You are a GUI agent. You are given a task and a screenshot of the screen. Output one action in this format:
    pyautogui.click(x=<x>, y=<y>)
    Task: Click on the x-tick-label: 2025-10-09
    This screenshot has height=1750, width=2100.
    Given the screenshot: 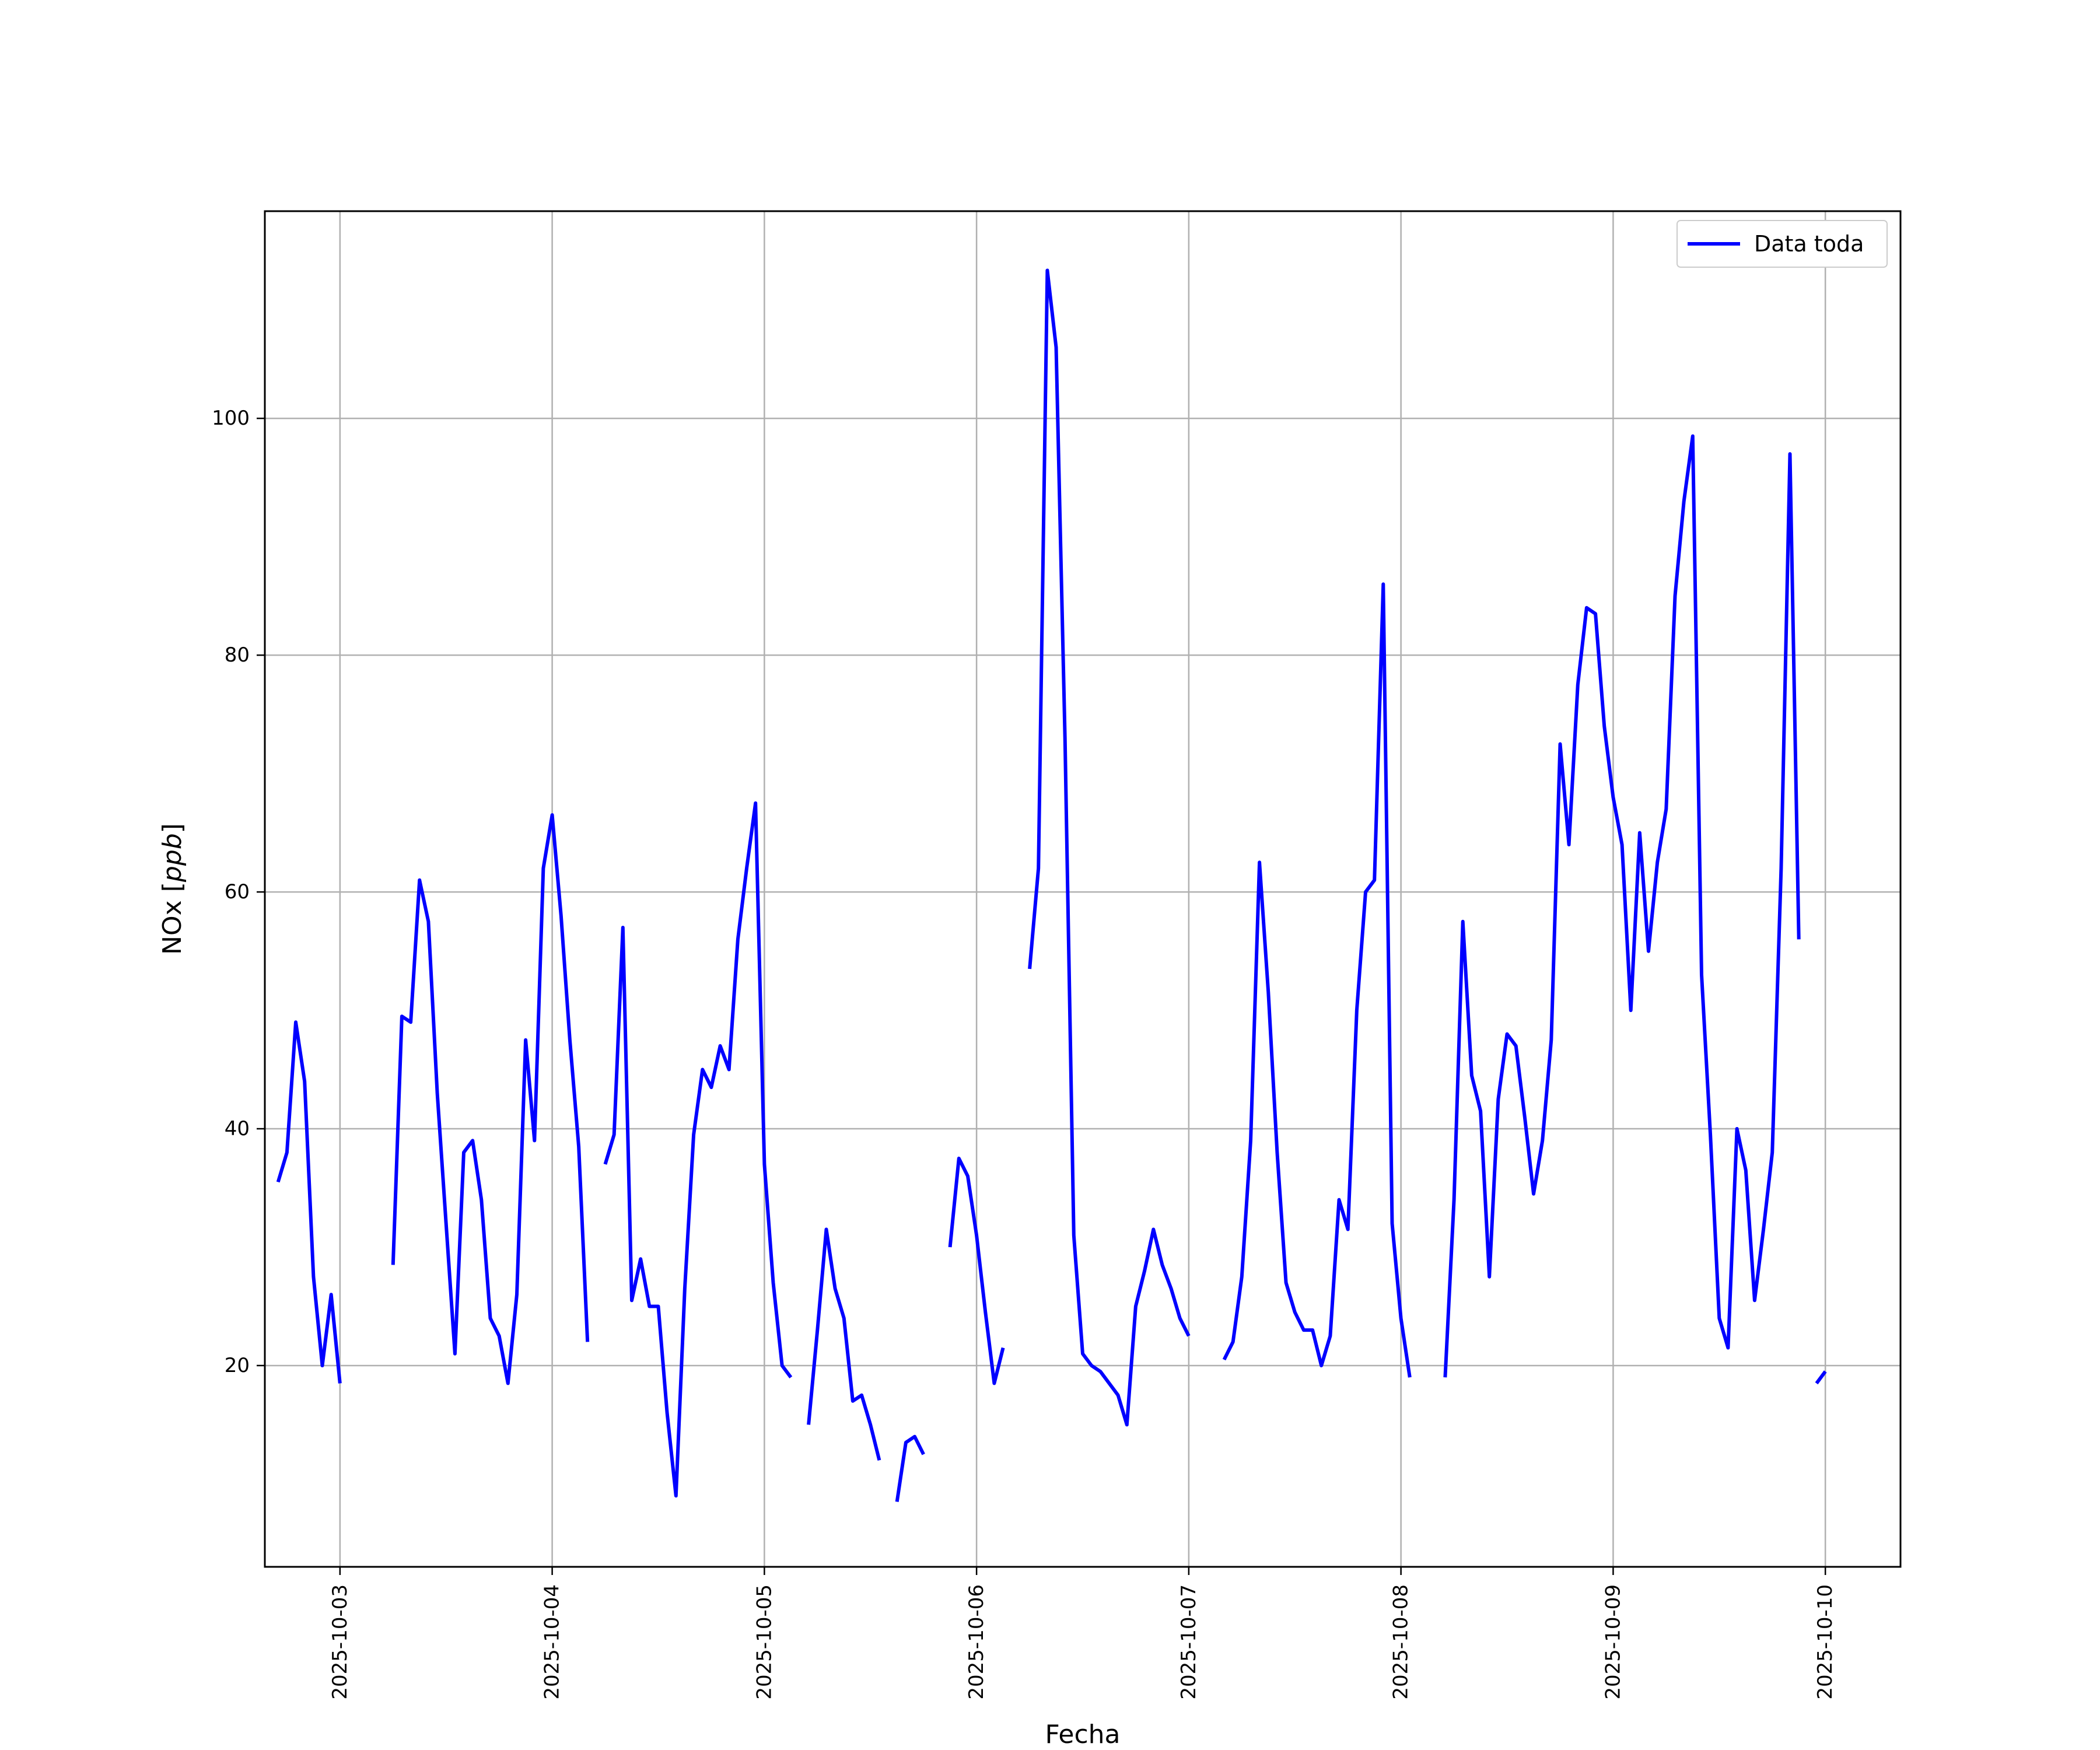 What is the action you would take?
    pyautogui.click(x=1613, y=1642)
    